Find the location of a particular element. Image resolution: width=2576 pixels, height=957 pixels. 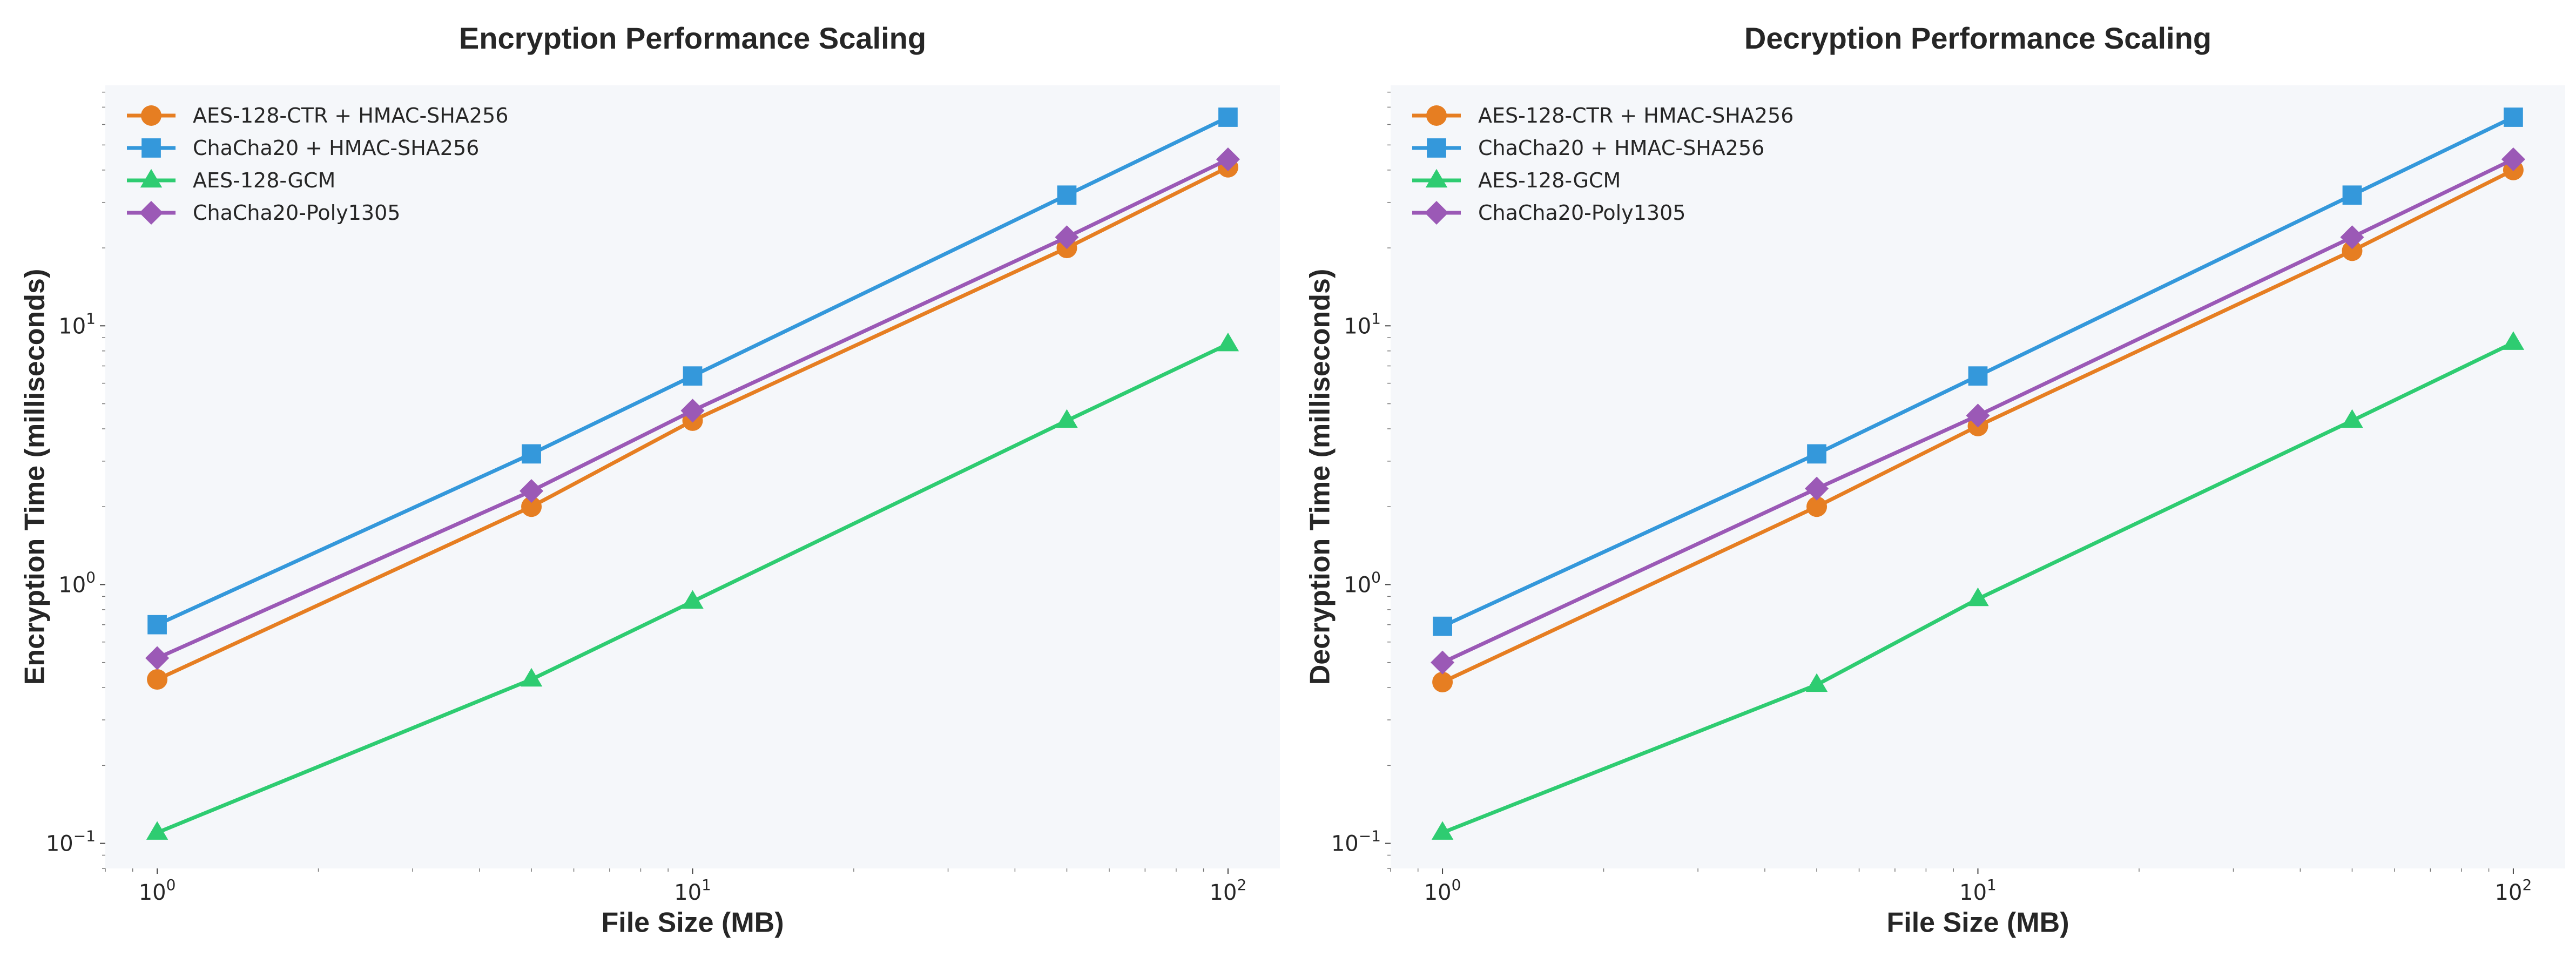

y-axis-label: Decryption Time (milliseconds) is located at coordinates (1320, 477).